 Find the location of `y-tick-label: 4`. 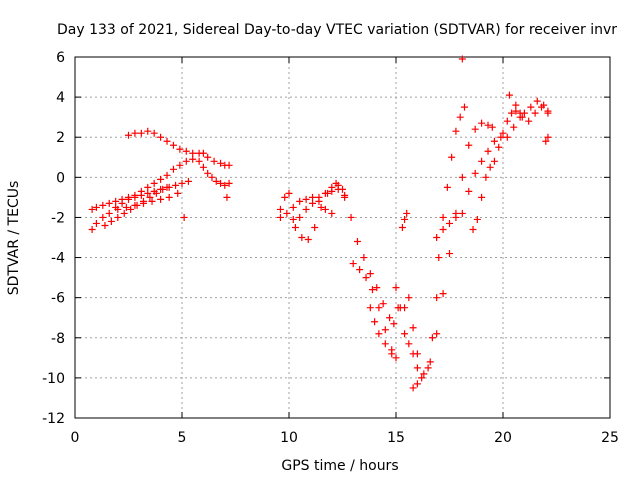

y-tick-label: 4 is located at coordinates (60, 98).